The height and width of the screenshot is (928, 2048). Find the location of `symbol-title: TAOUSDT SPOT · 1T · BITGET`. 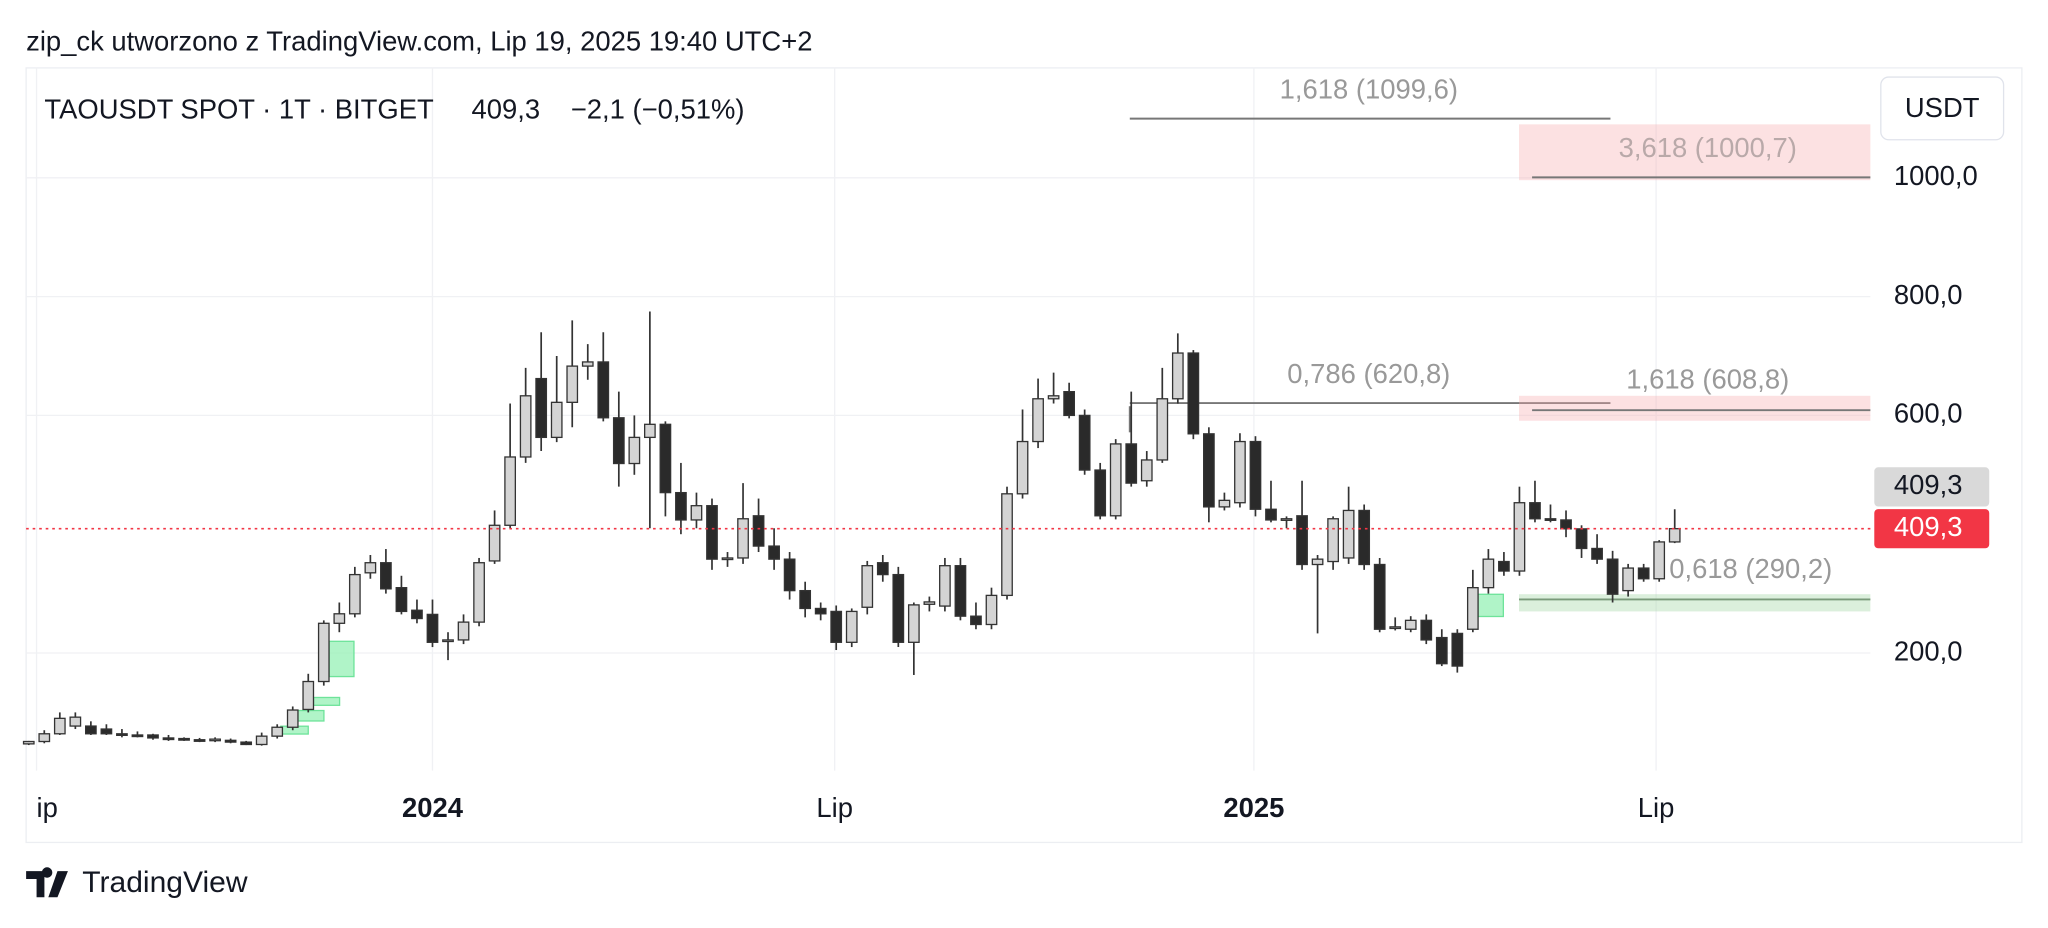

symbol-title: TAOUSDT SPOT · 1T · BITGET is located at coordinates (239, 108).